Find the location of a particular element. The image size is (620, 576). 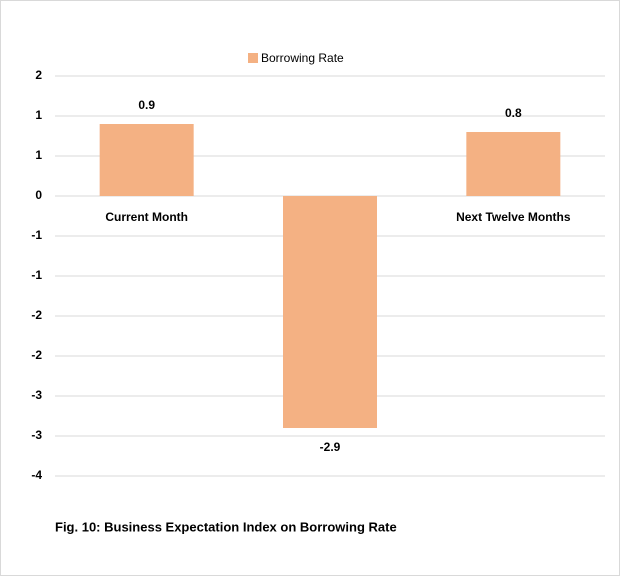

y-tick-label: 0 is located at coordinates (38, 195).